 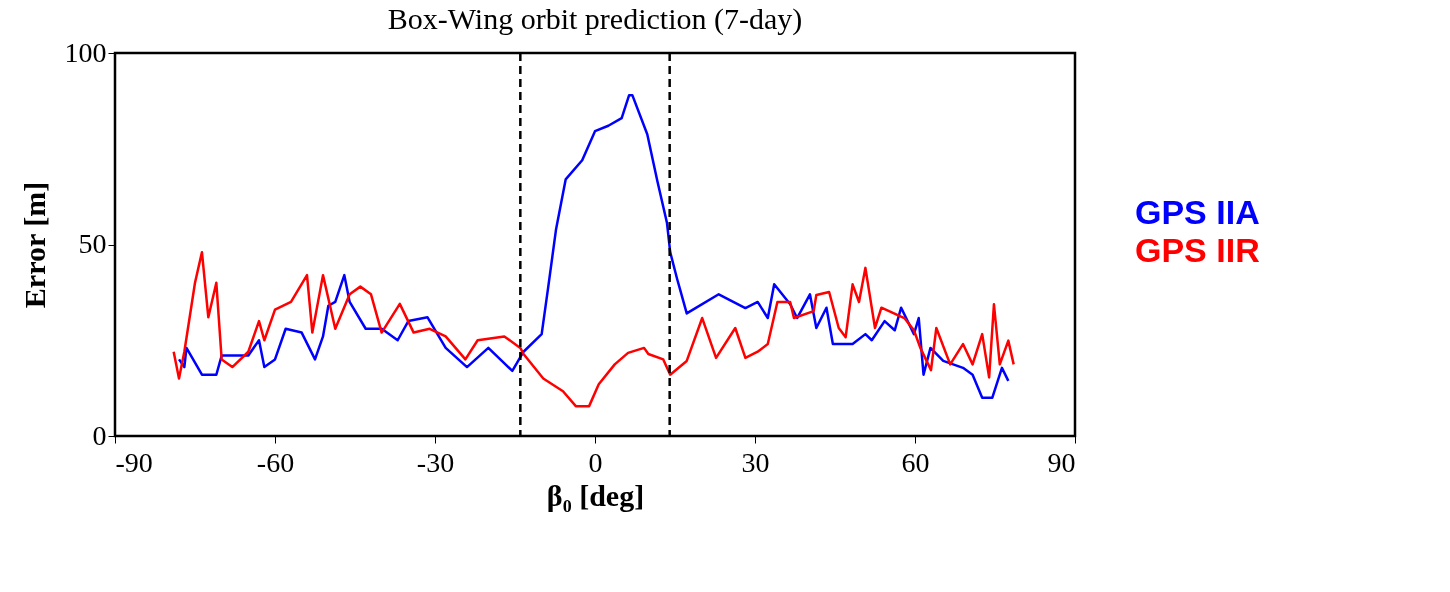 I want to click on x-tick-label: -30, so click(x=435, y=462).